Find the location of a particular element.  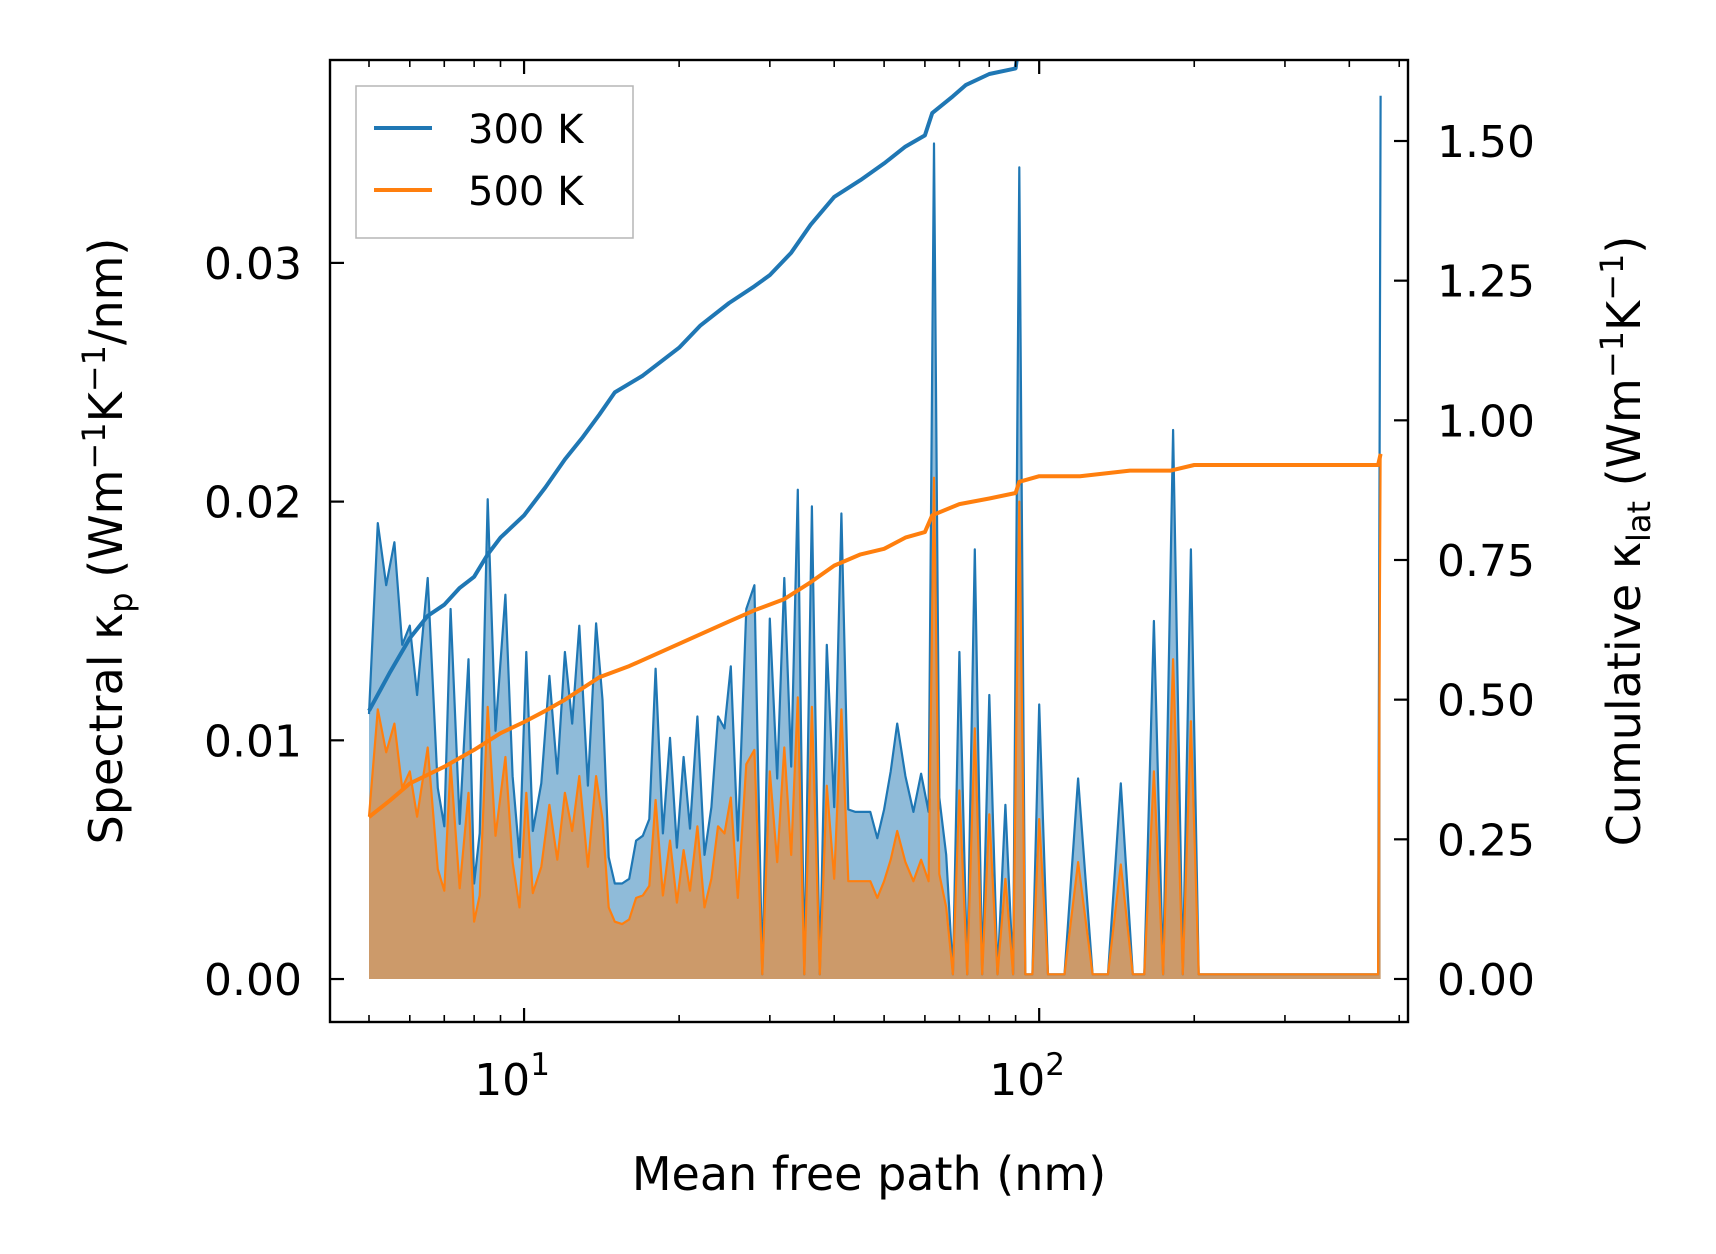

legend-label-500k: 500 K is located at coordinates (526, 192).